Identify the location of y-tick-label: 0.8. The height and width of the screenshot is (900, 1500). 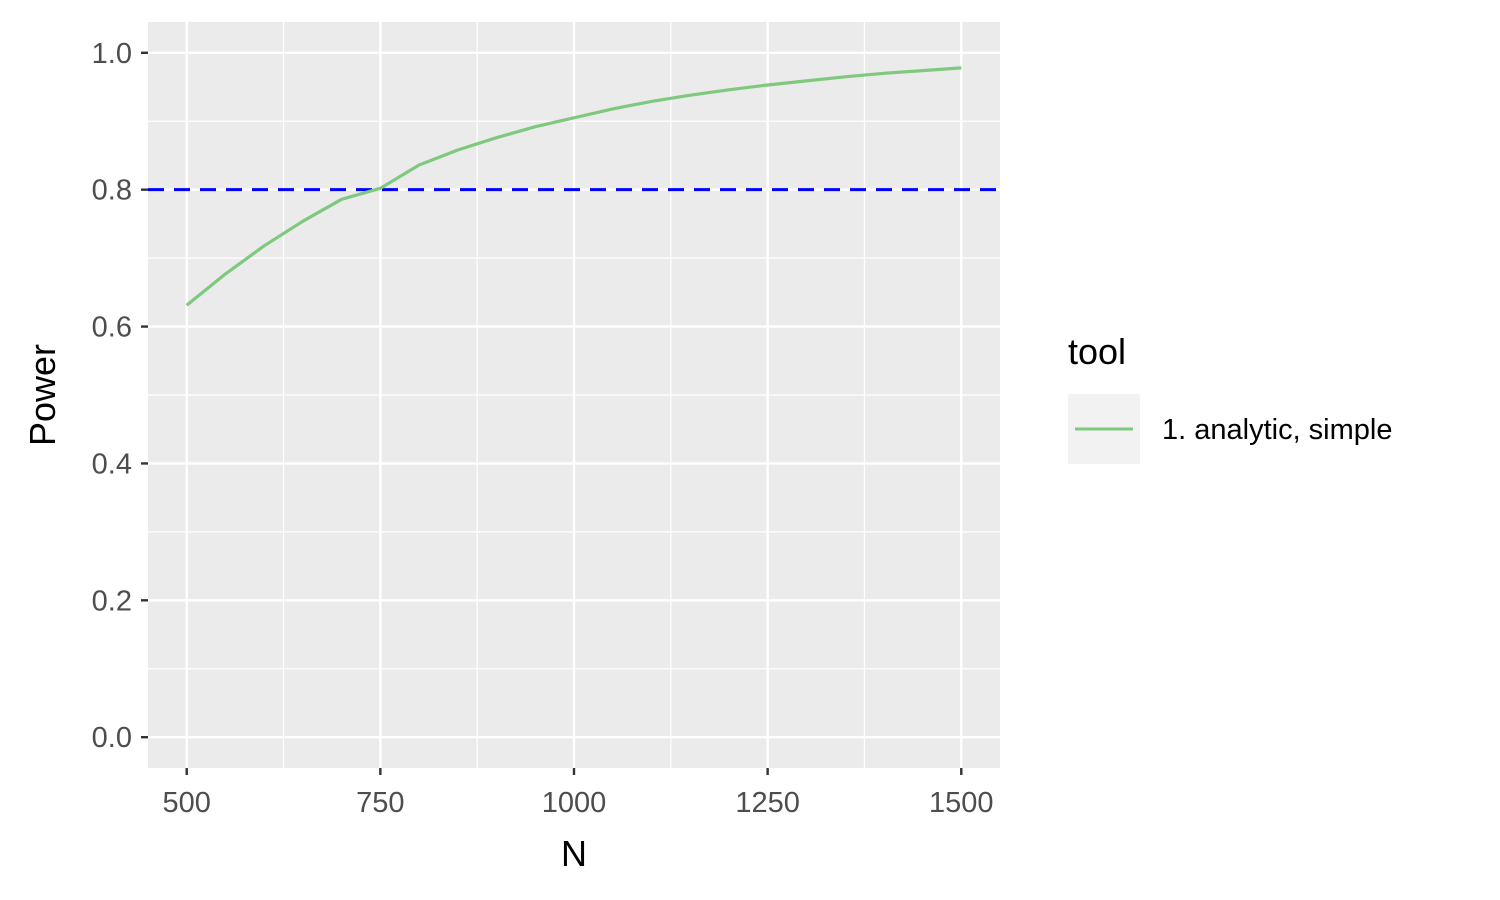
(112, 191).